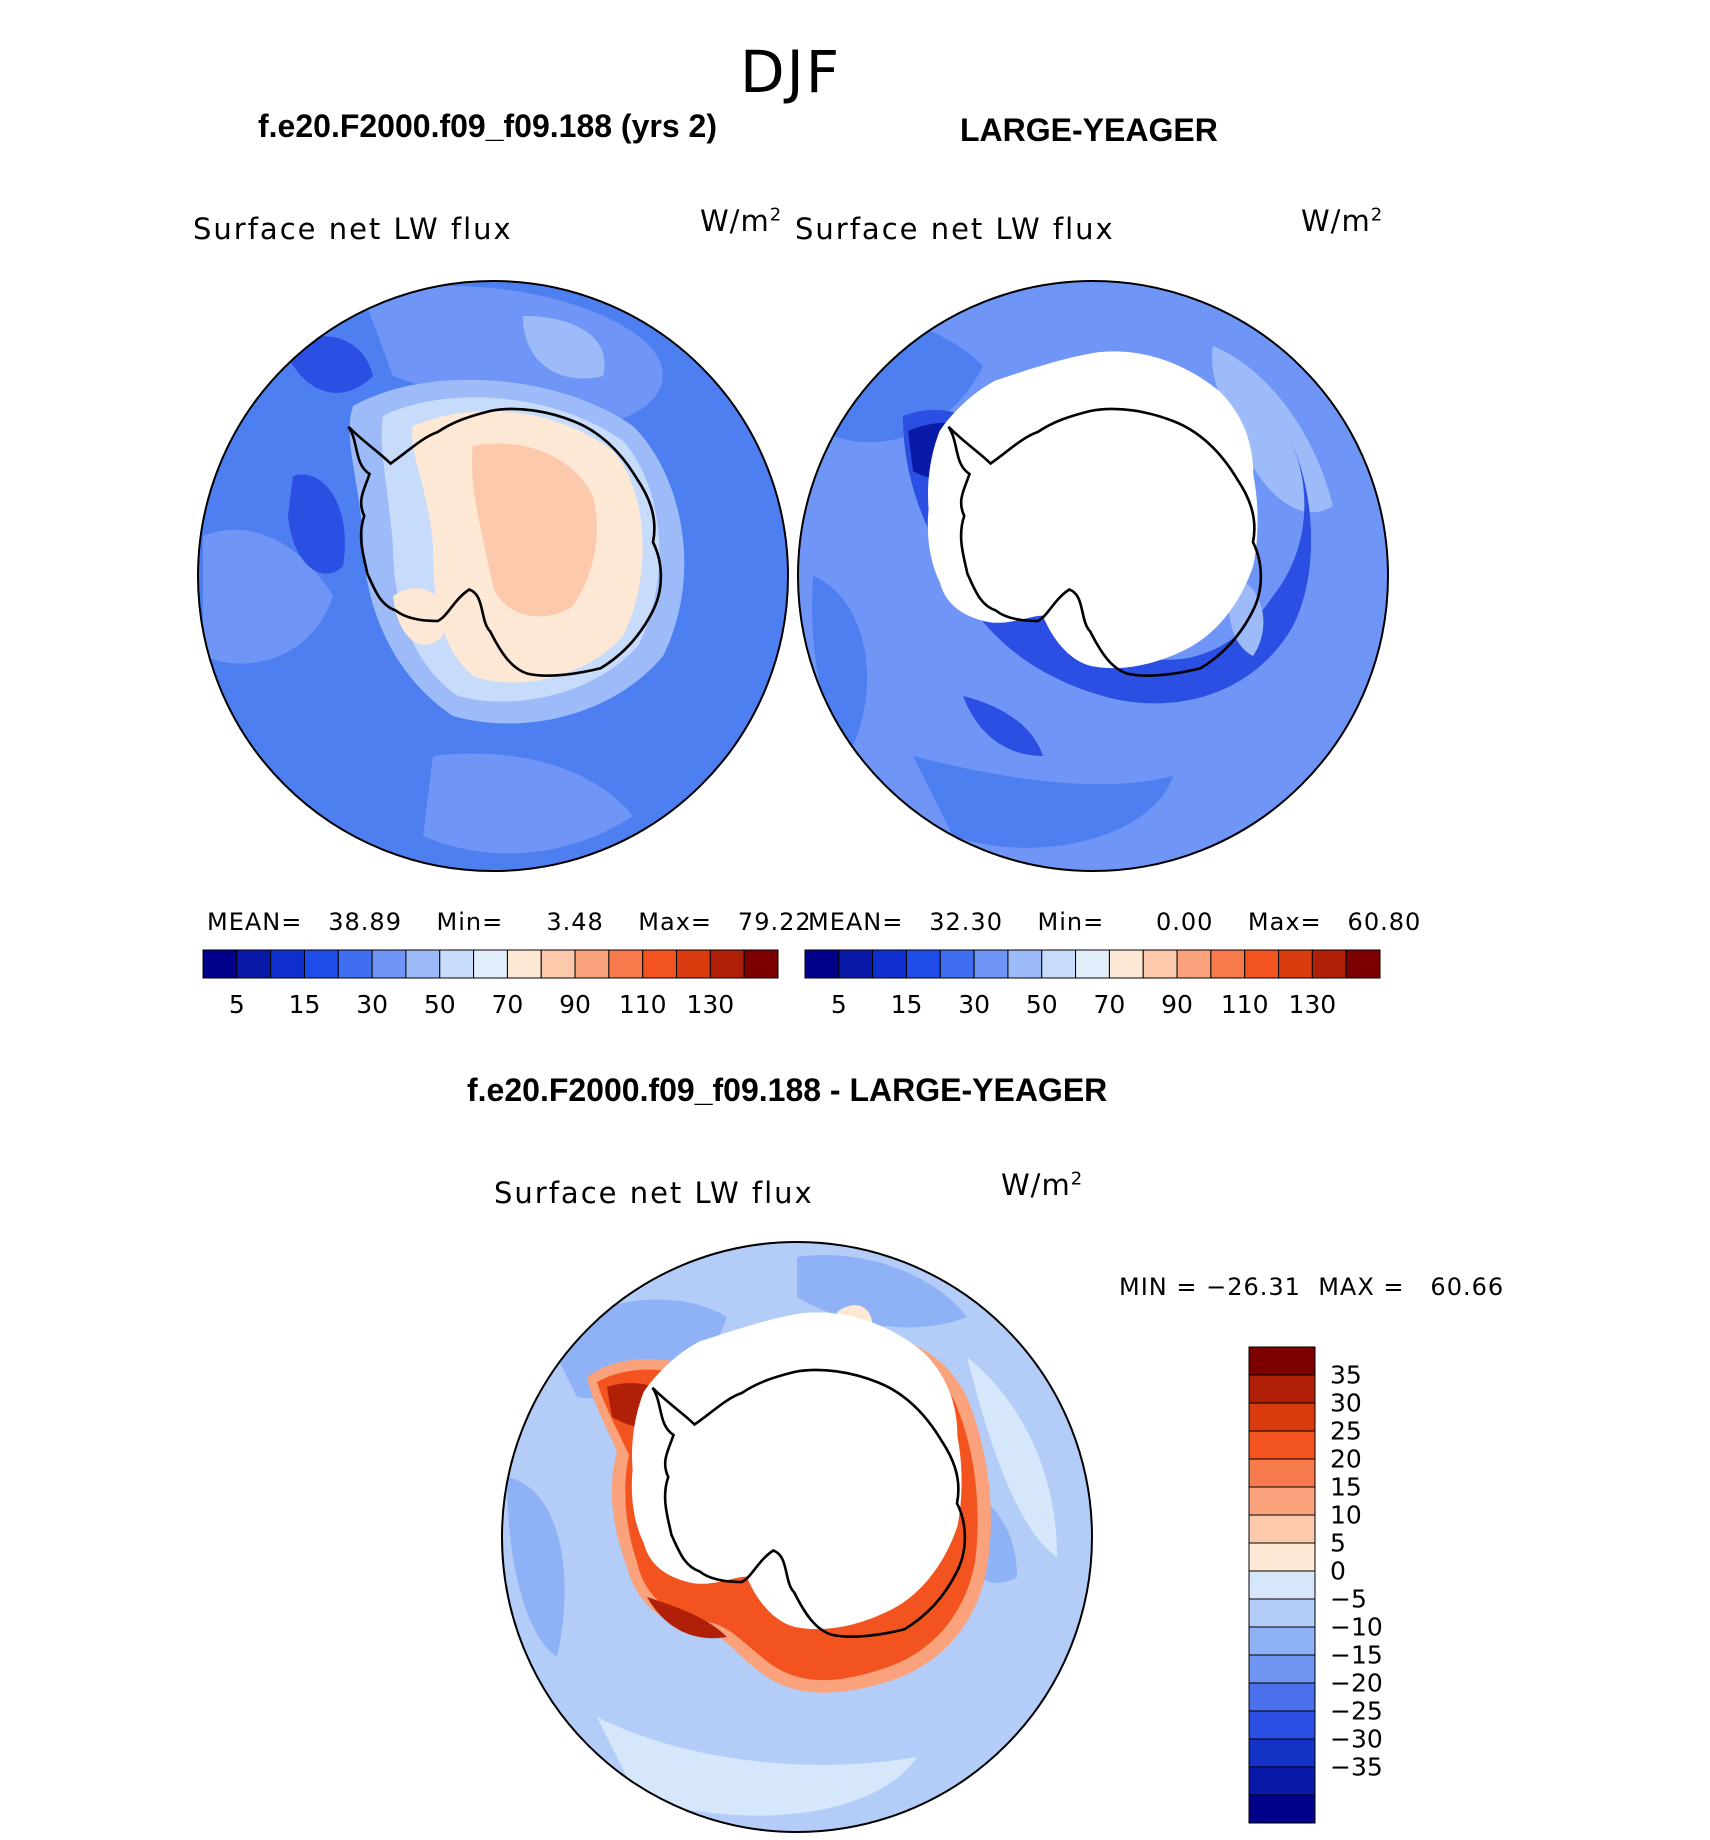 Image resolution: width=1710 pixels, height=1840 pixels. I want to click on diff-colorbar-tick-label: 25, so click(1346, 1431).